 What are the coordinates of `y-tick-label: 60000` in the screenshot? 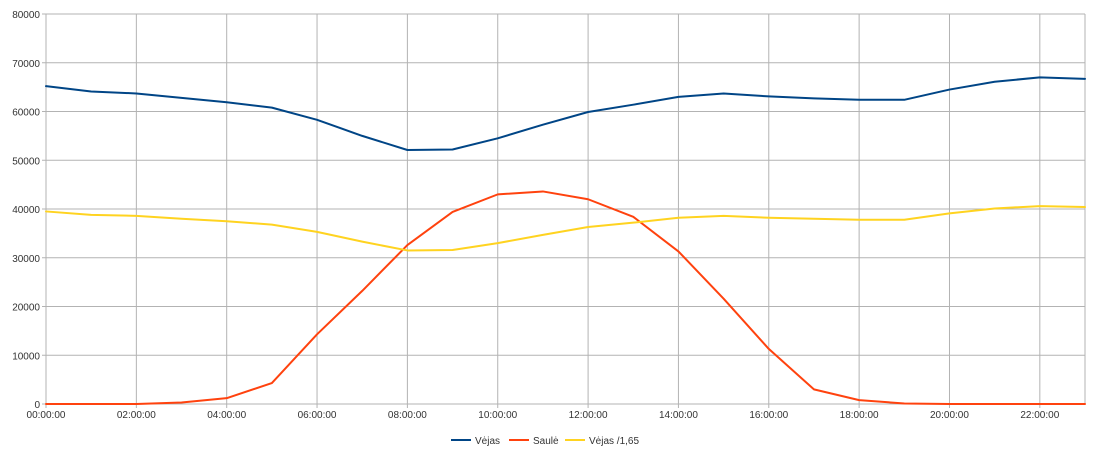 It's located at (26, 113).